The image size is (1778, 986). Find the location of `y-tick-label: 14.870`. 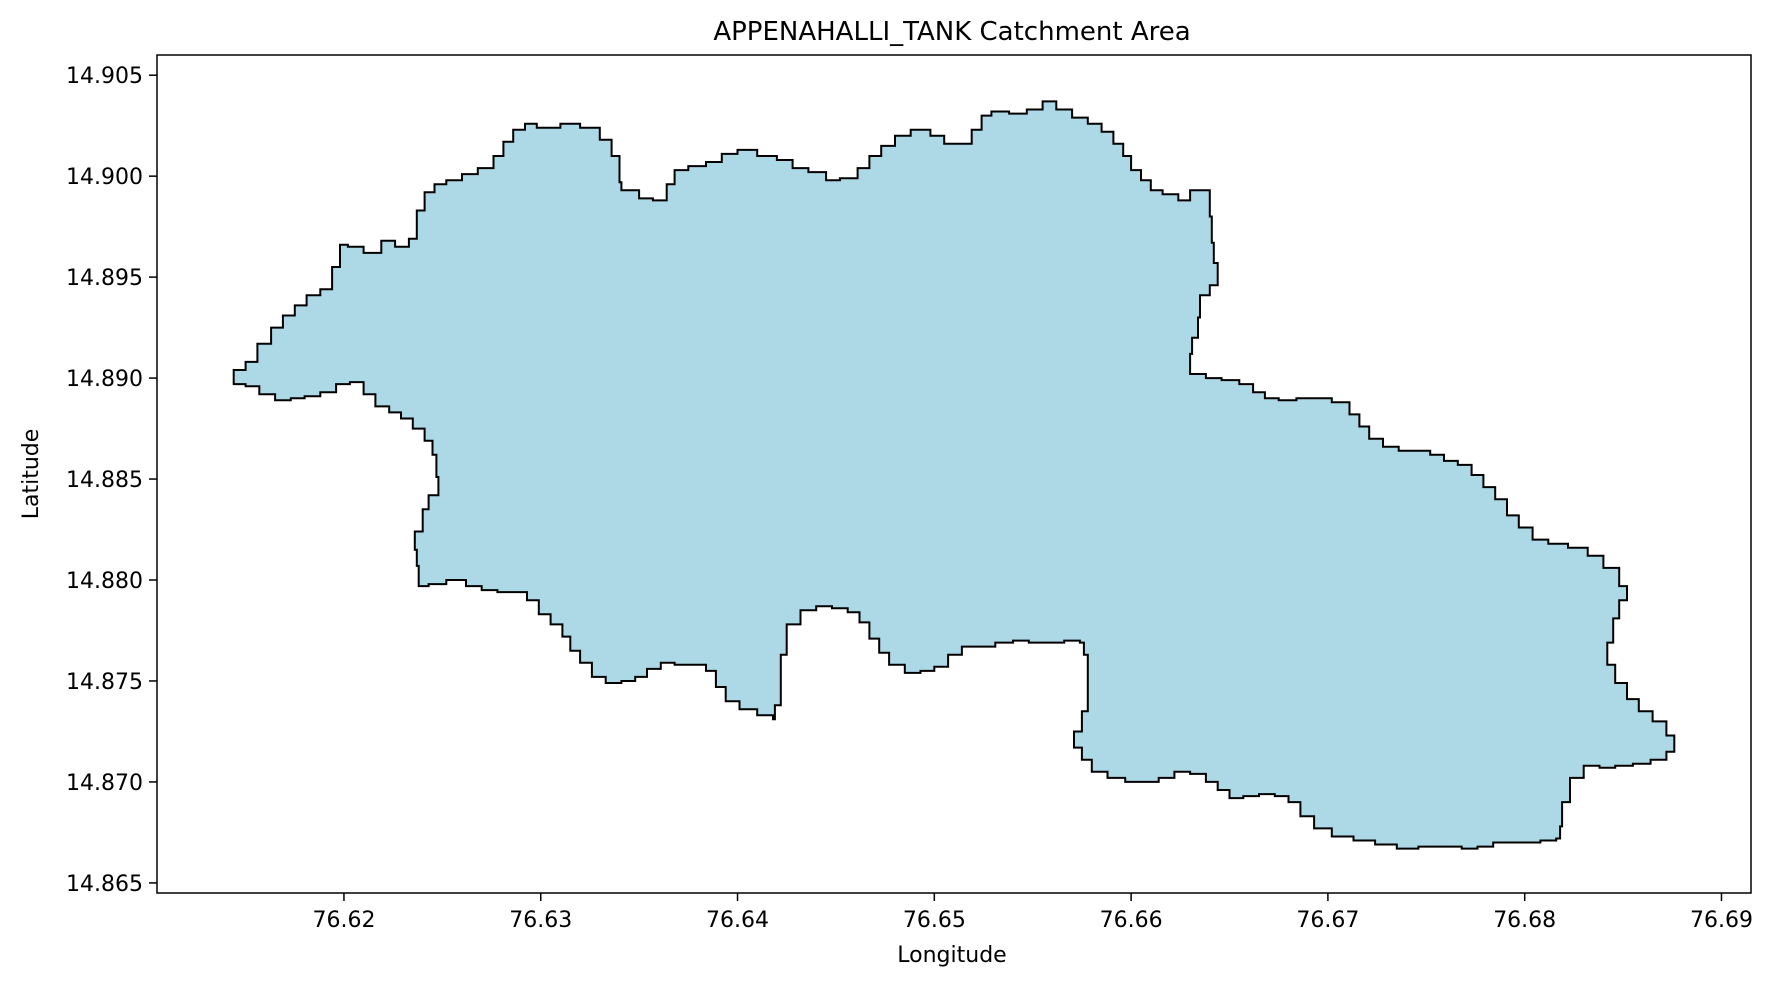

y-tick-label: 14.870 is located at coordinates (104, 783).